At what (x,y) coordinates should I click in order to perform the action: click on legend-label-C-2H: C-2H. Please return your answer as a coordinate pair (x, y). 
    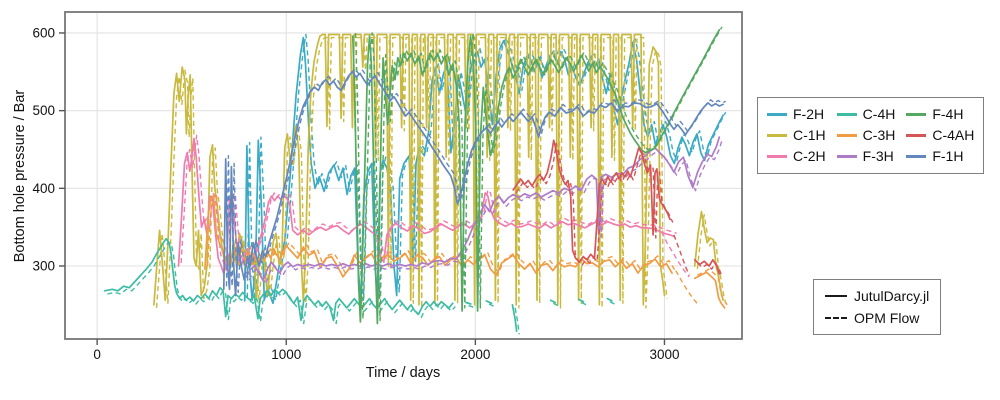
    Looking at the image, I should click on (809, 156).